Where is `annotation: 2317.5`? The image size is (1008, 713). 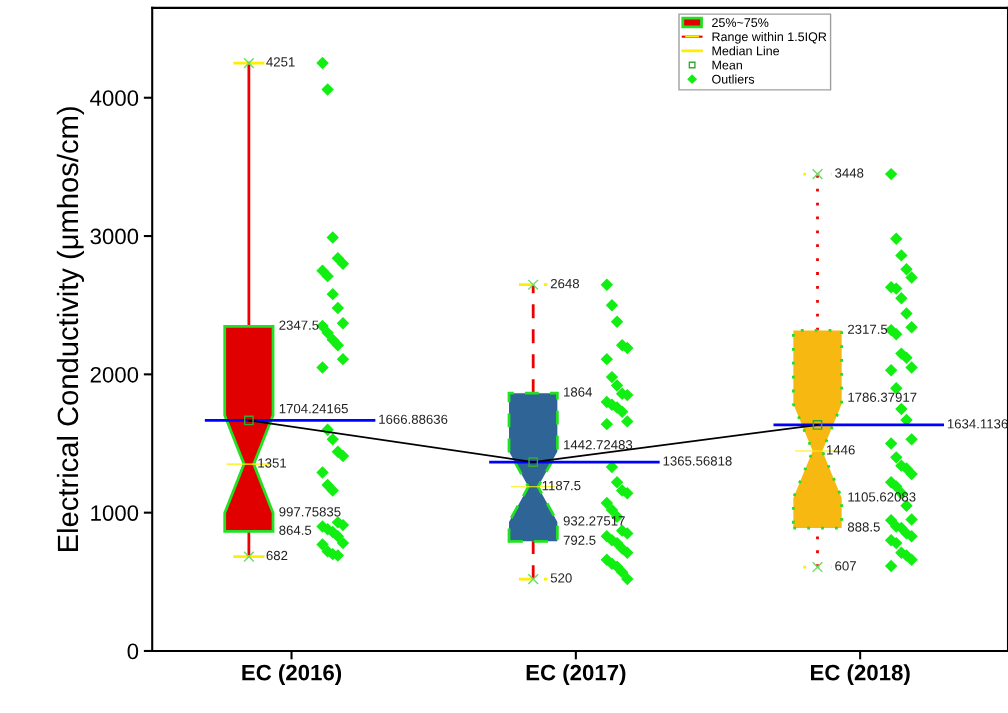
annotation: 2317.5 is located at coordinates (868, 329).